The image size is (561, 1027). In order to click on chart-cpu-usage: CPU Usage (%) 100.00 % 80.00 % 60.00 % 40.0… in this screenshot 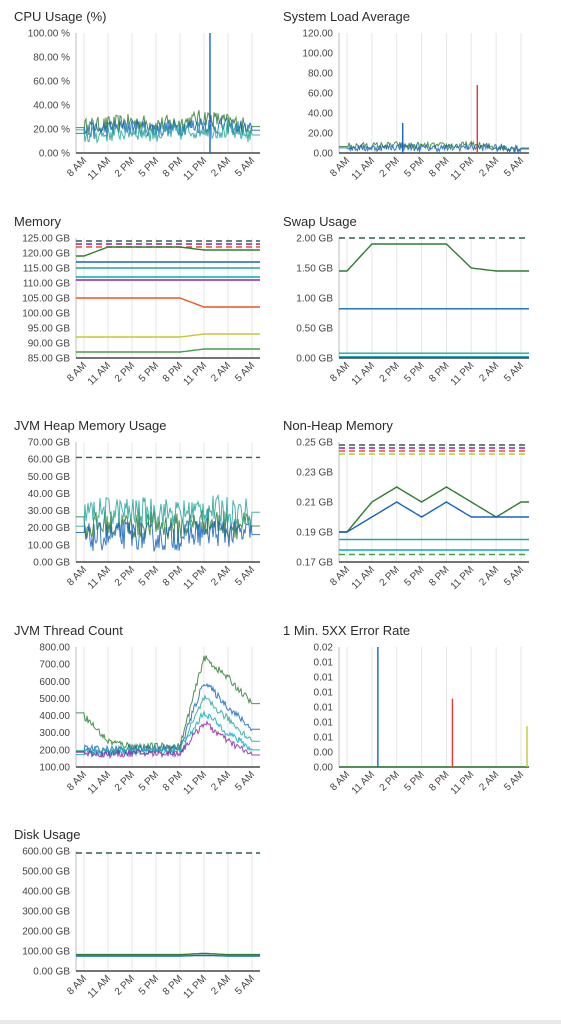, I will do `click(149, 109)`.